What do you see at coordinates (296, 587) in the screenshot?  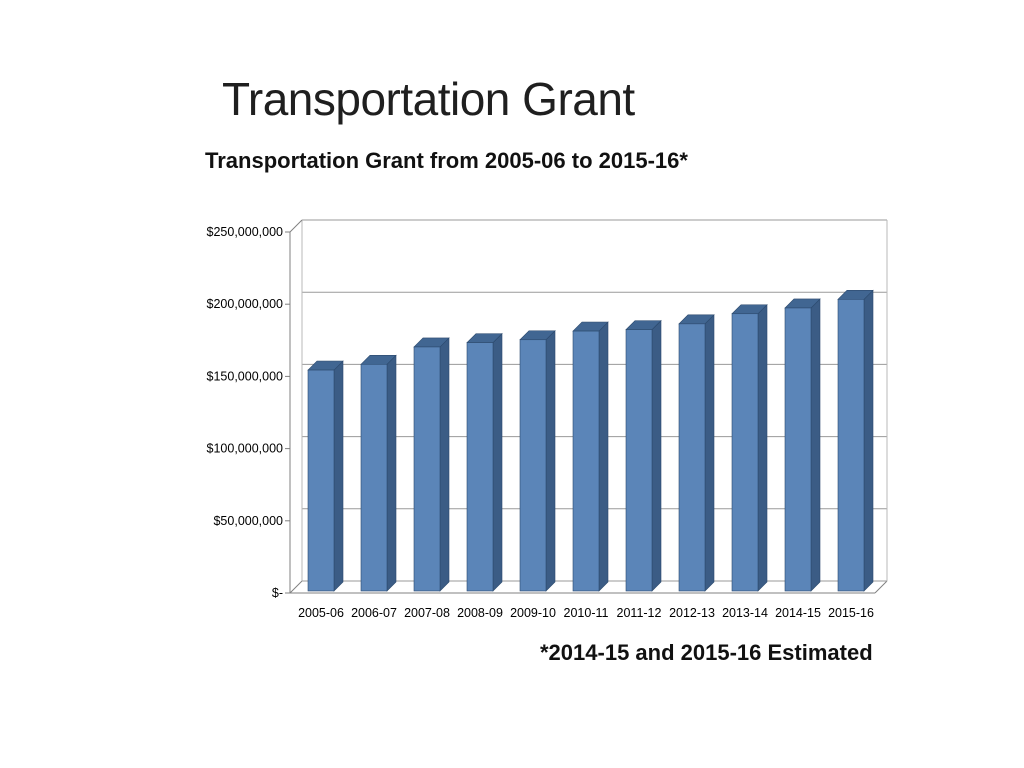 I see `floor-left-diagonal` at bounding box center [296, 587].